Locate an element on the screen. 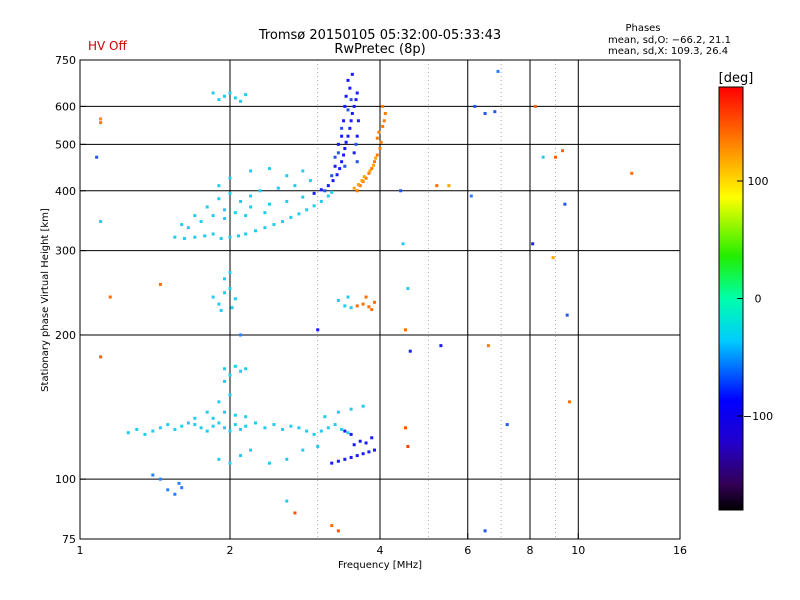  y-tick-label: 100 is located at coordinates (65, 479).